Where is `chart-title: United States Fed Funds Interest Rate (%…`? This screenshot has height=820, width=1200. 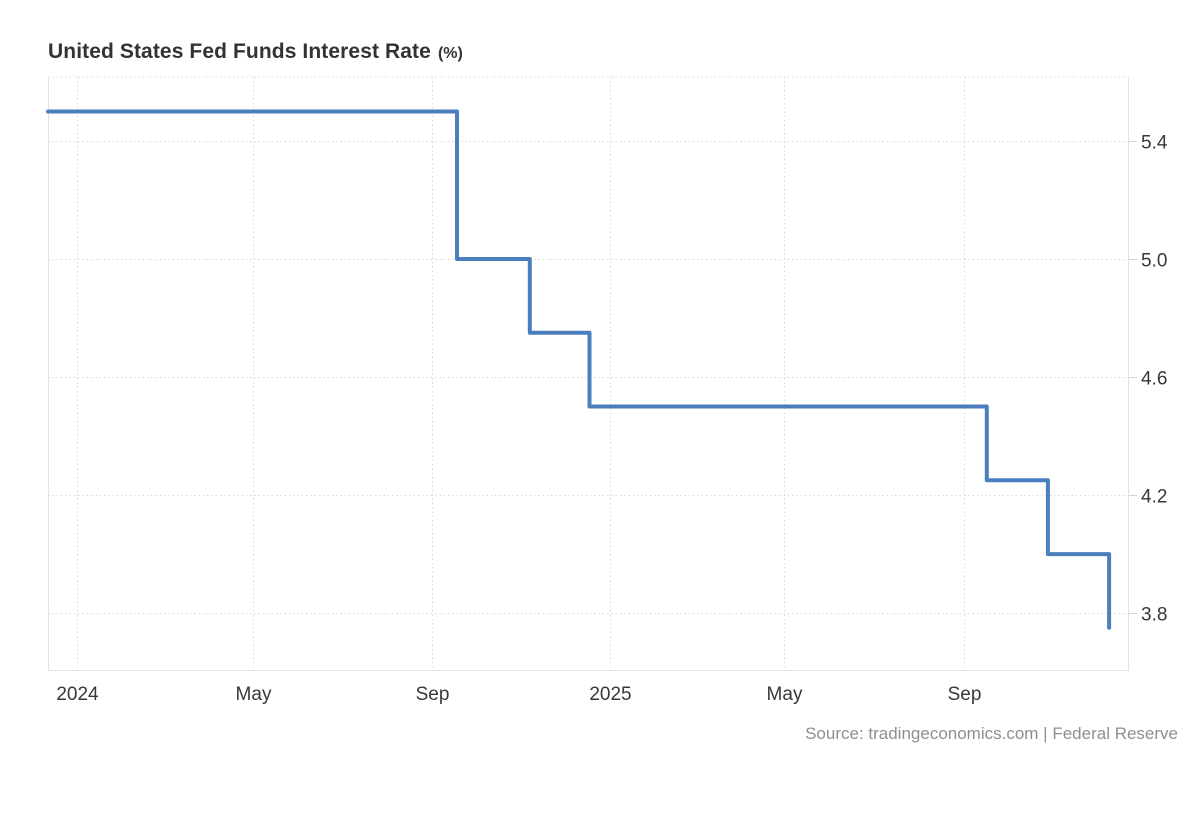 chart-title: United States Fed Funds Interest Rate (%… is located at coordinates (255, 52).